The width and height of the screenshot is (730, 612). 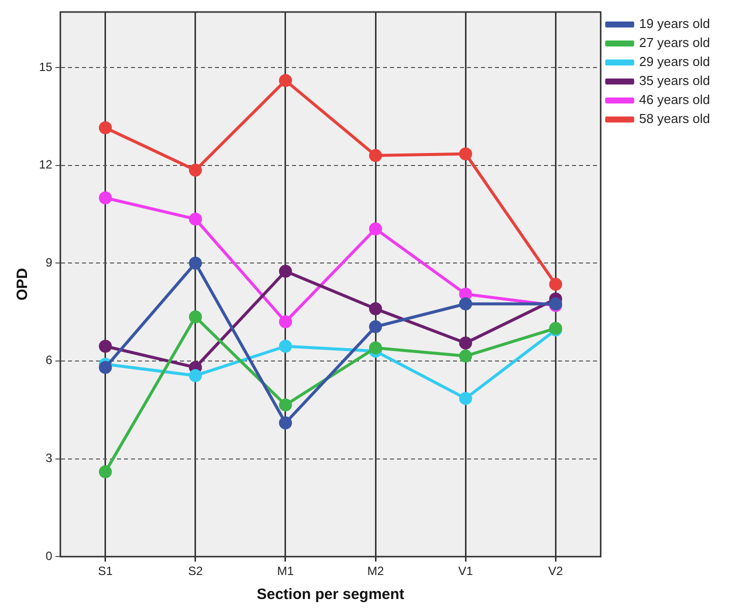 What do you see at coordinates (49, 262) in the screenshot?
I see `y-tick-label: 9` at bounding box center [49, 262].